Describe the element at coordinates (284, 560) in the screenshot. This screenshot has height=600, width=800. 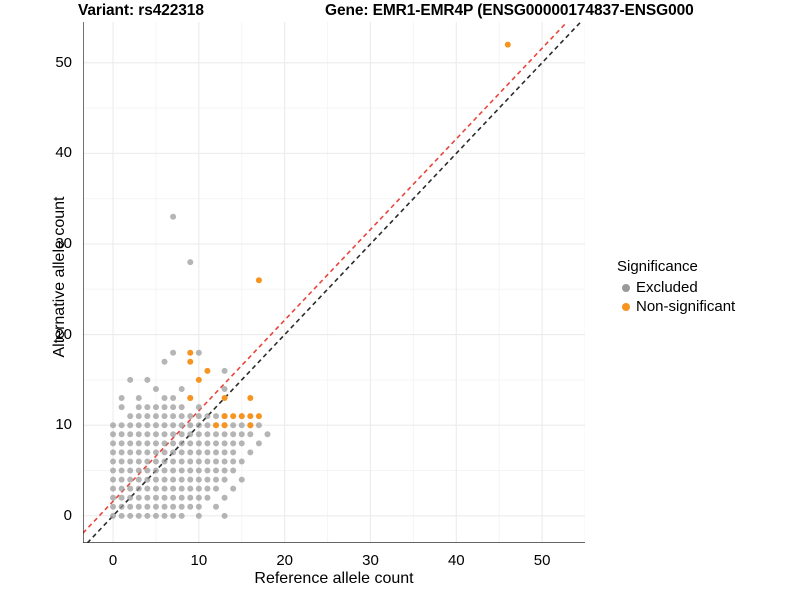
I see `x-tick-label: 20` at that location.